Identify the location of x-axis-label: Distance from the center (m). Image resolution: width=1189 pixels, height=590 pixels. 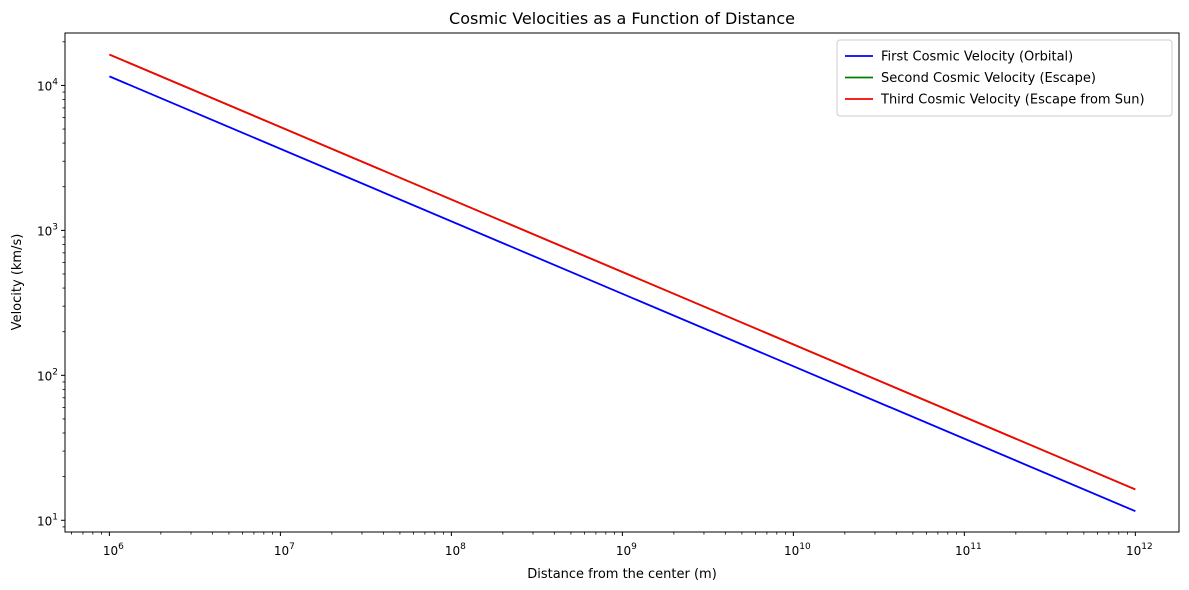
(622, 574).